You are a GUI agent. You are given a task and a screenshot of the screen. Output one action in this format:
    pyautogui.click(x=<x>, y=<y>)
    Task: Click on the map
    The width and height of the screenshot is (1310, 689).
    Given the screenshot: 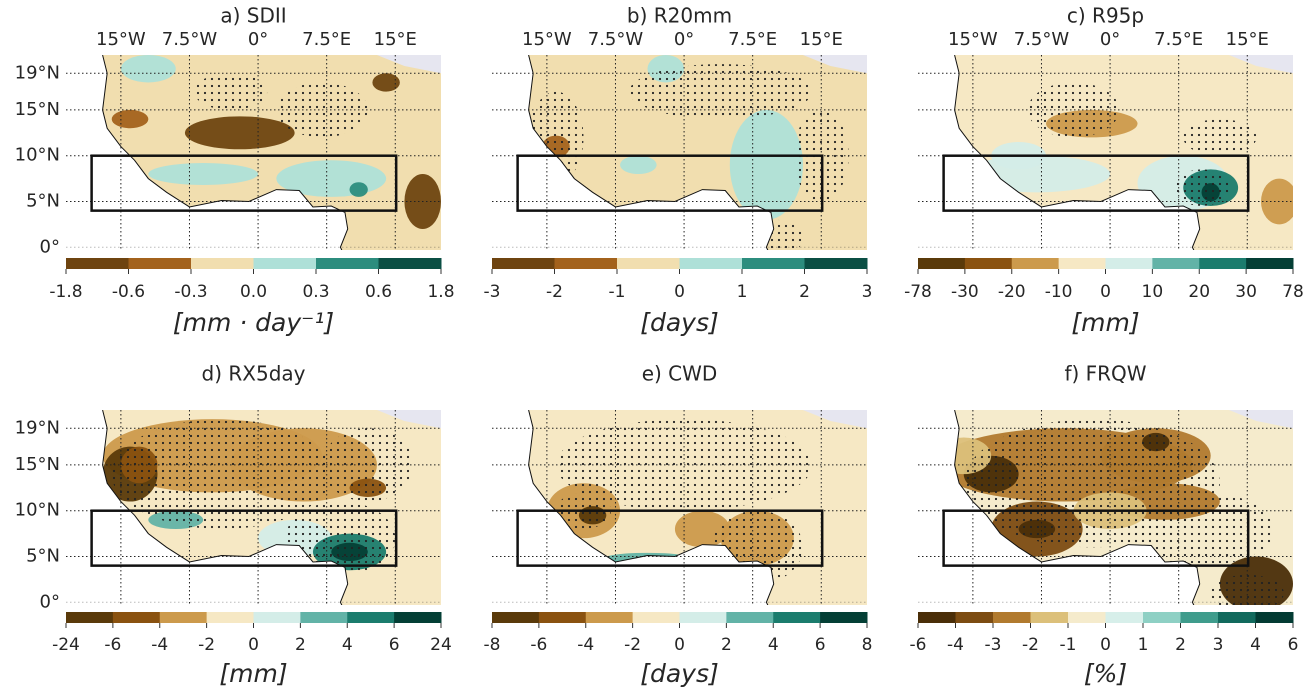 What is the action you would take?
    pyautogui.click(x=253, y=152)
    